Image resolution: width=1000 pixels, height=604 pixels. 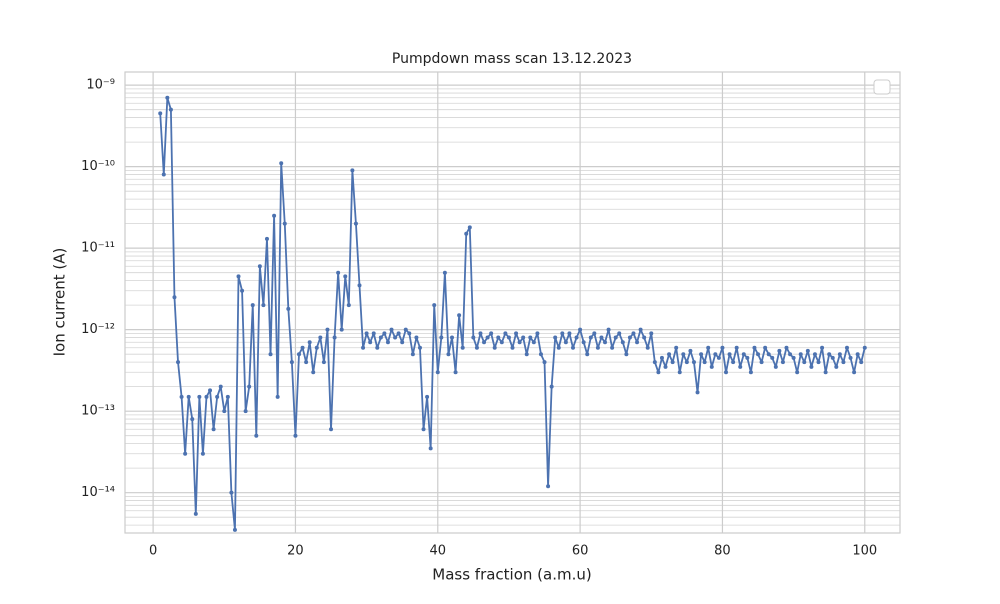 What do you see at coordinates (722, 551) in the screenshot?
I see `x-tick-label: 80` at bounding box center [722, 551].